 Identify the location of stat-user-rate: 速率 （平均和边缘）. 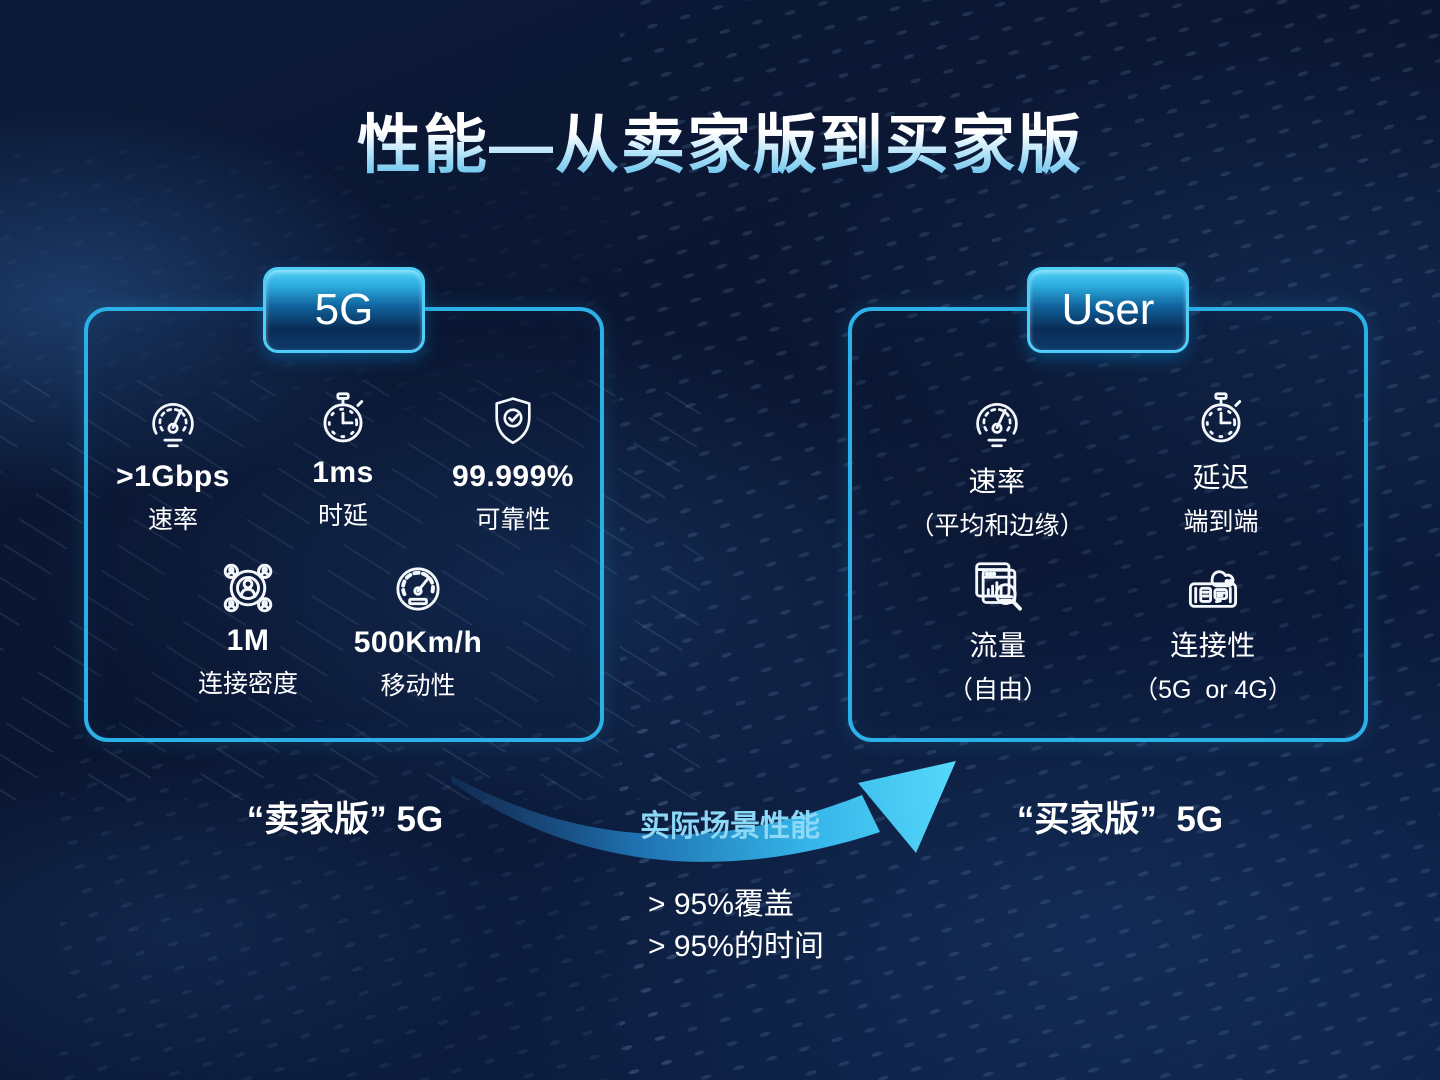
(997, 467).